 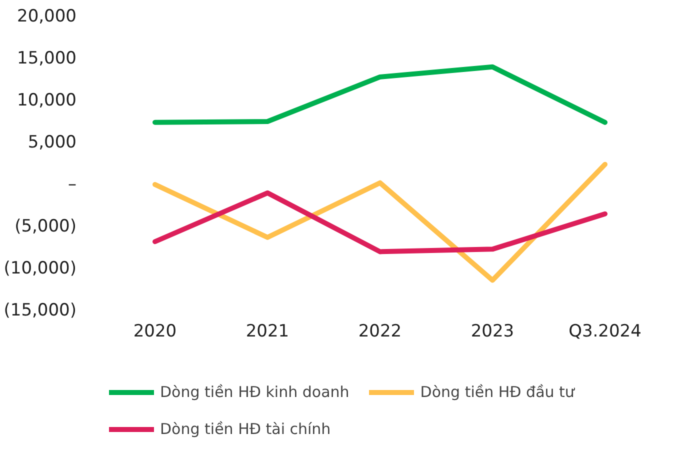 I want to click on y-tick-label: 20,000, so click(x=46, y=16).